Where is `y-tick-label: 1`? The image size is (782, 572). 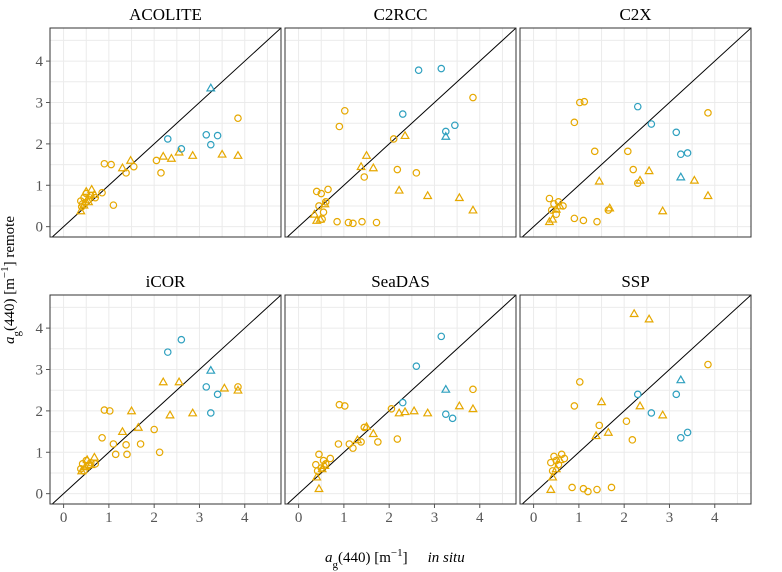 y-tick-label: 1 is located at coordinates (40, 453).